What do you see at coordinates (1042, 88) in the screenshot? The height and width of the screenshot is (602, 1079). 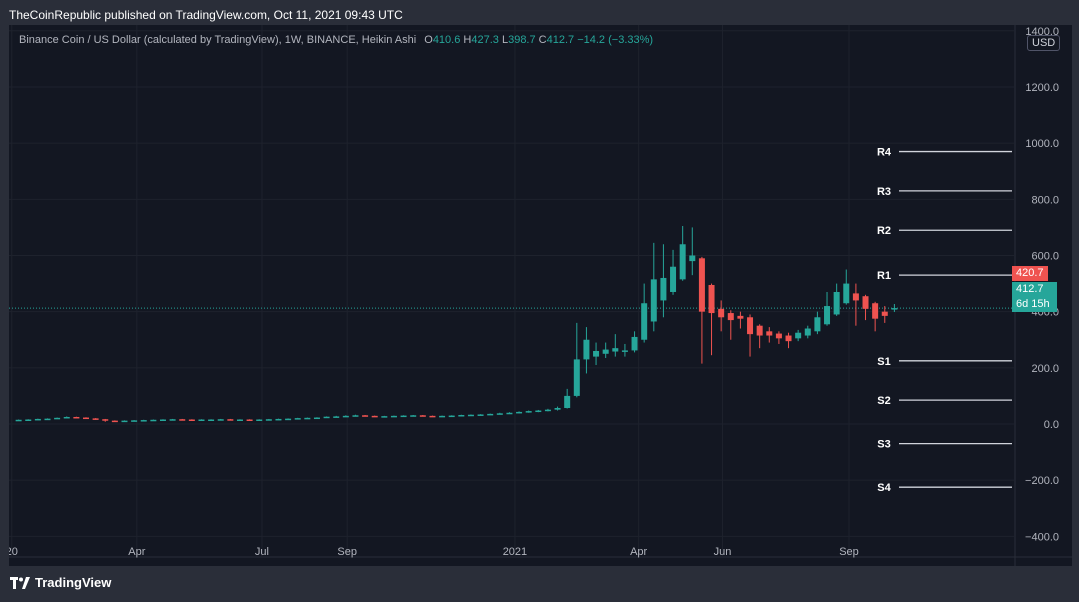 I see `price-tick-label: 1200.0` at bounding box center [1042, 88].